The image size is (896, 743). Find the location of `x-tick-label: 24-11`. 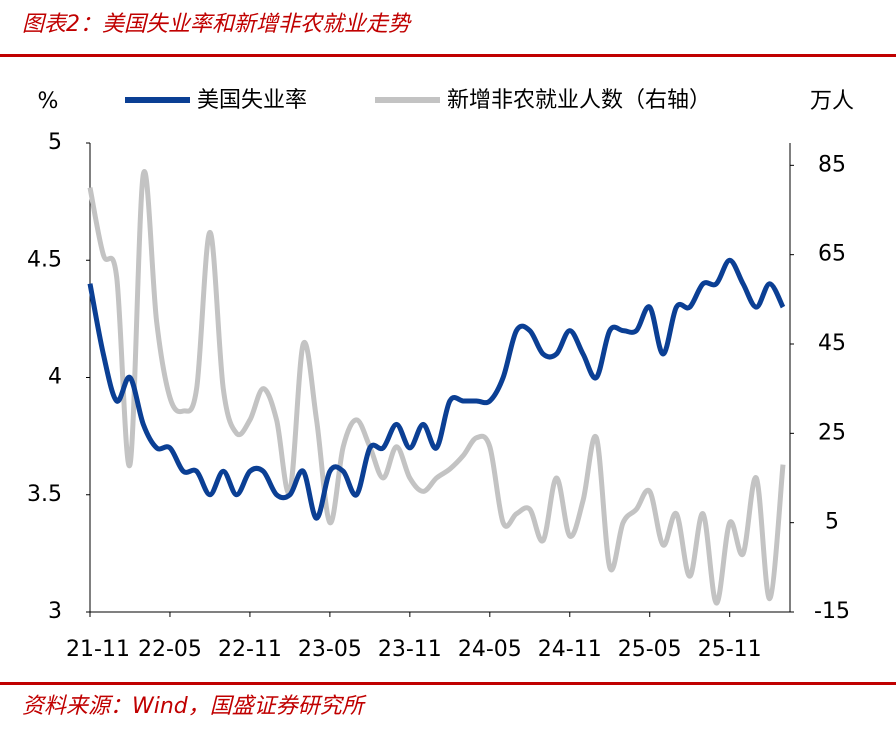

x-tick-label: 24-11 is located at coordinates (570, 649).